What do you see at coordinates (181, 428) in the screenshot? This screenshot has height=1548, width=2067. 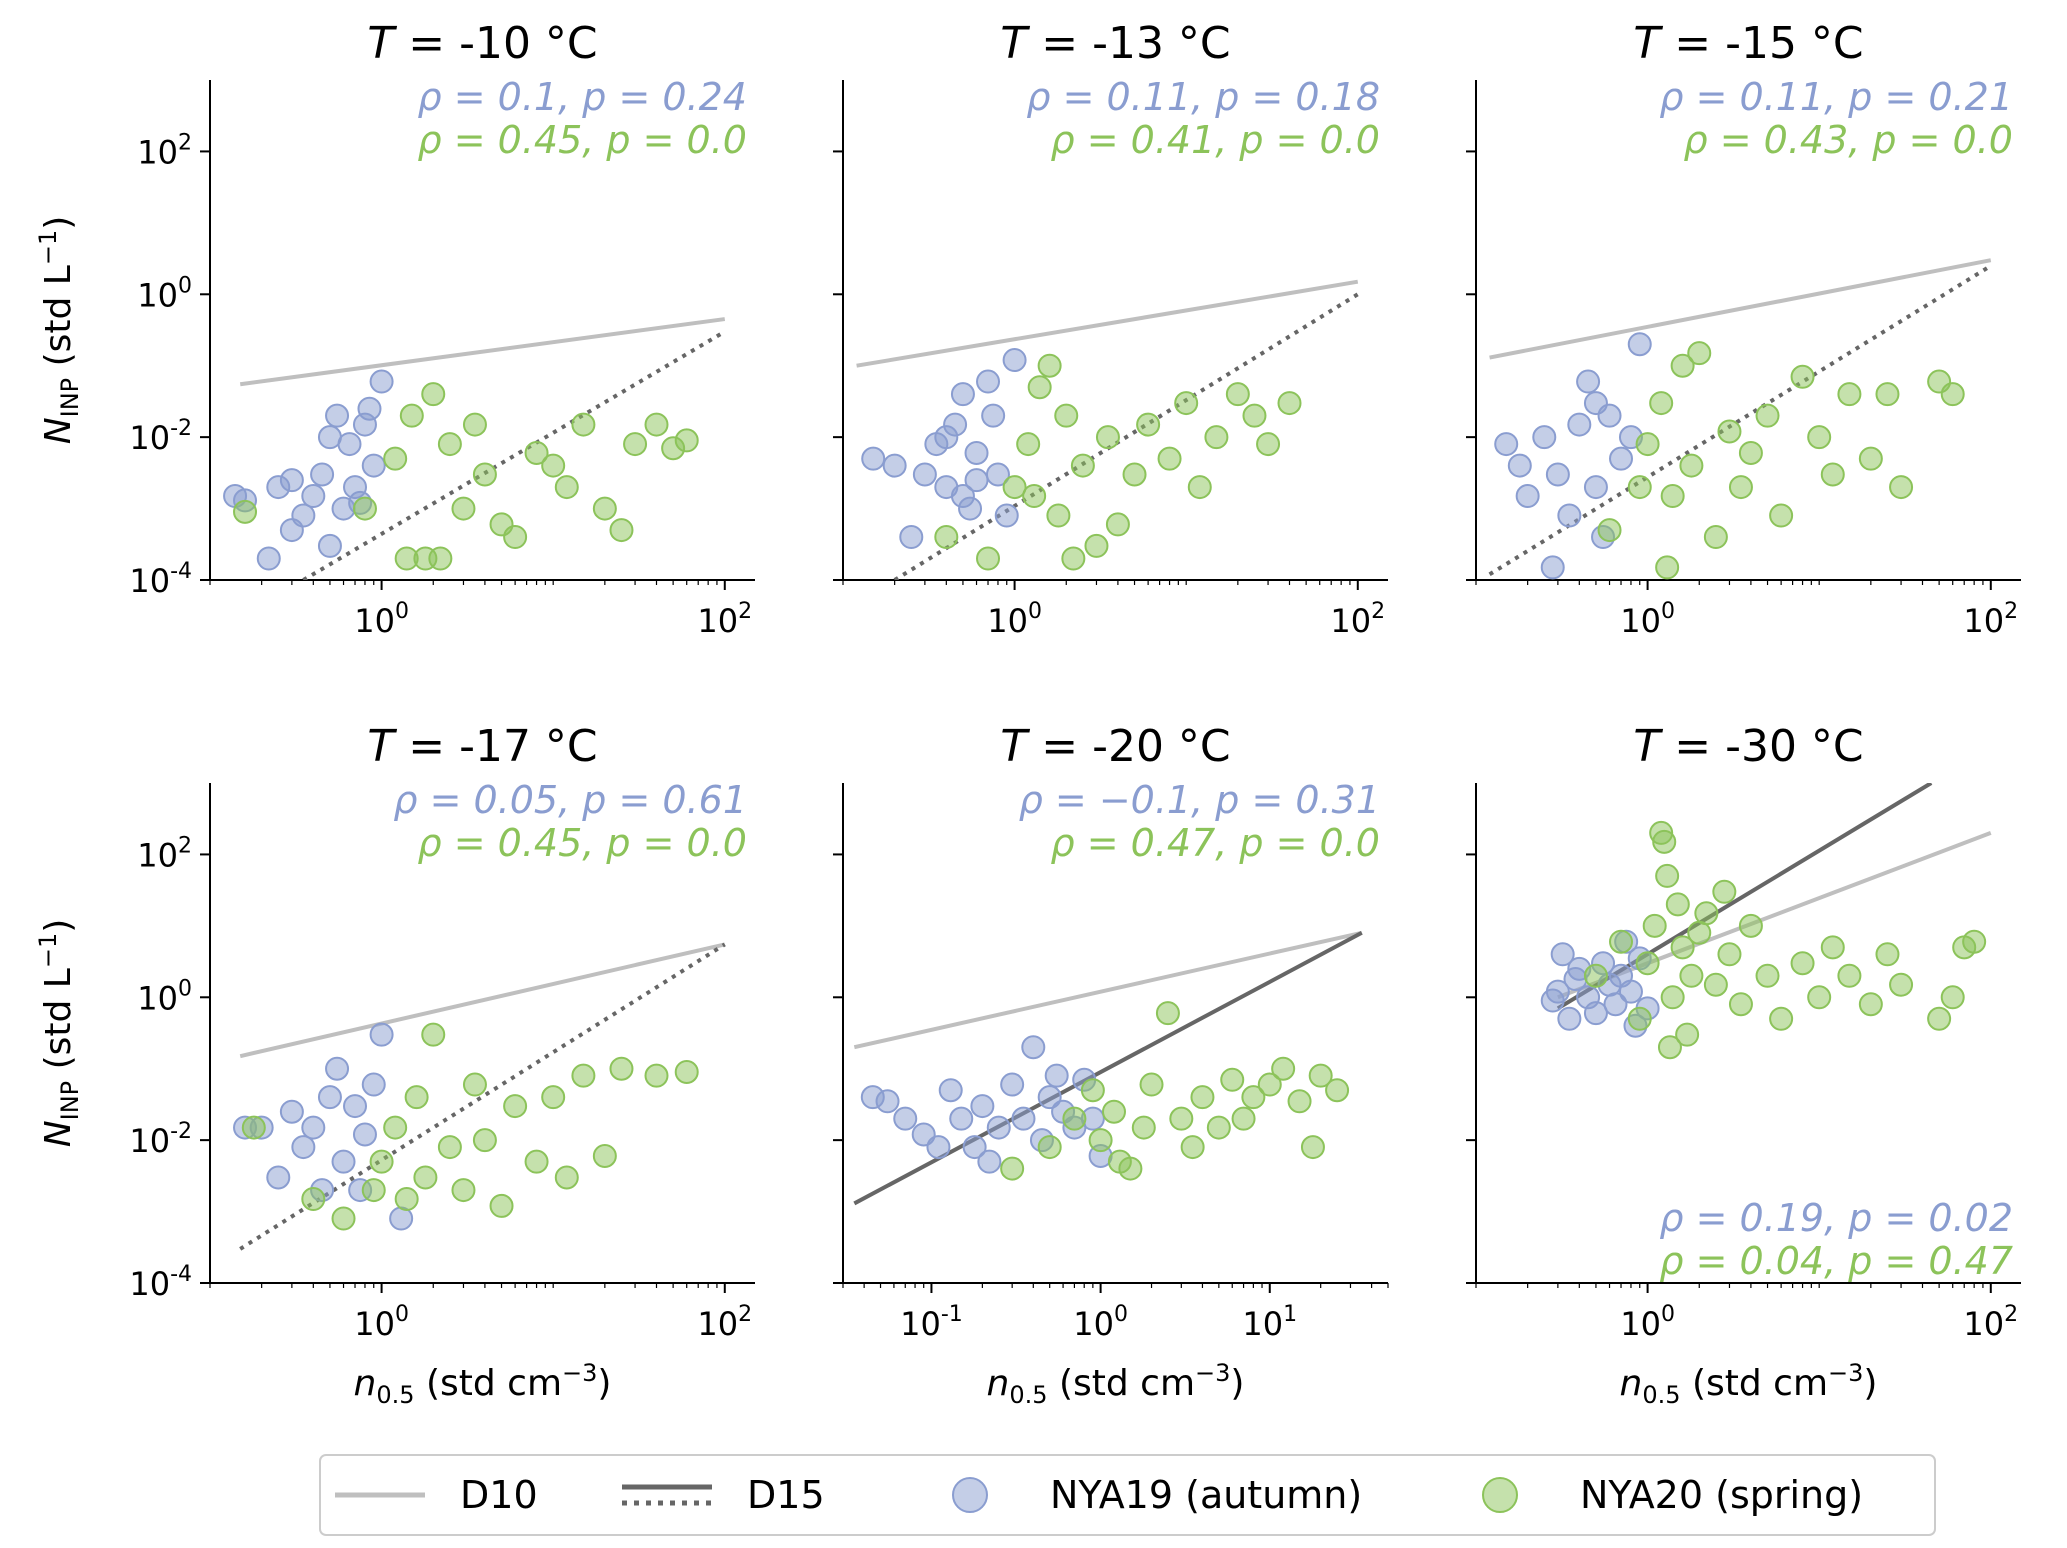 I see `y-tick-exponent: -2` at bounding box center [181, 428].